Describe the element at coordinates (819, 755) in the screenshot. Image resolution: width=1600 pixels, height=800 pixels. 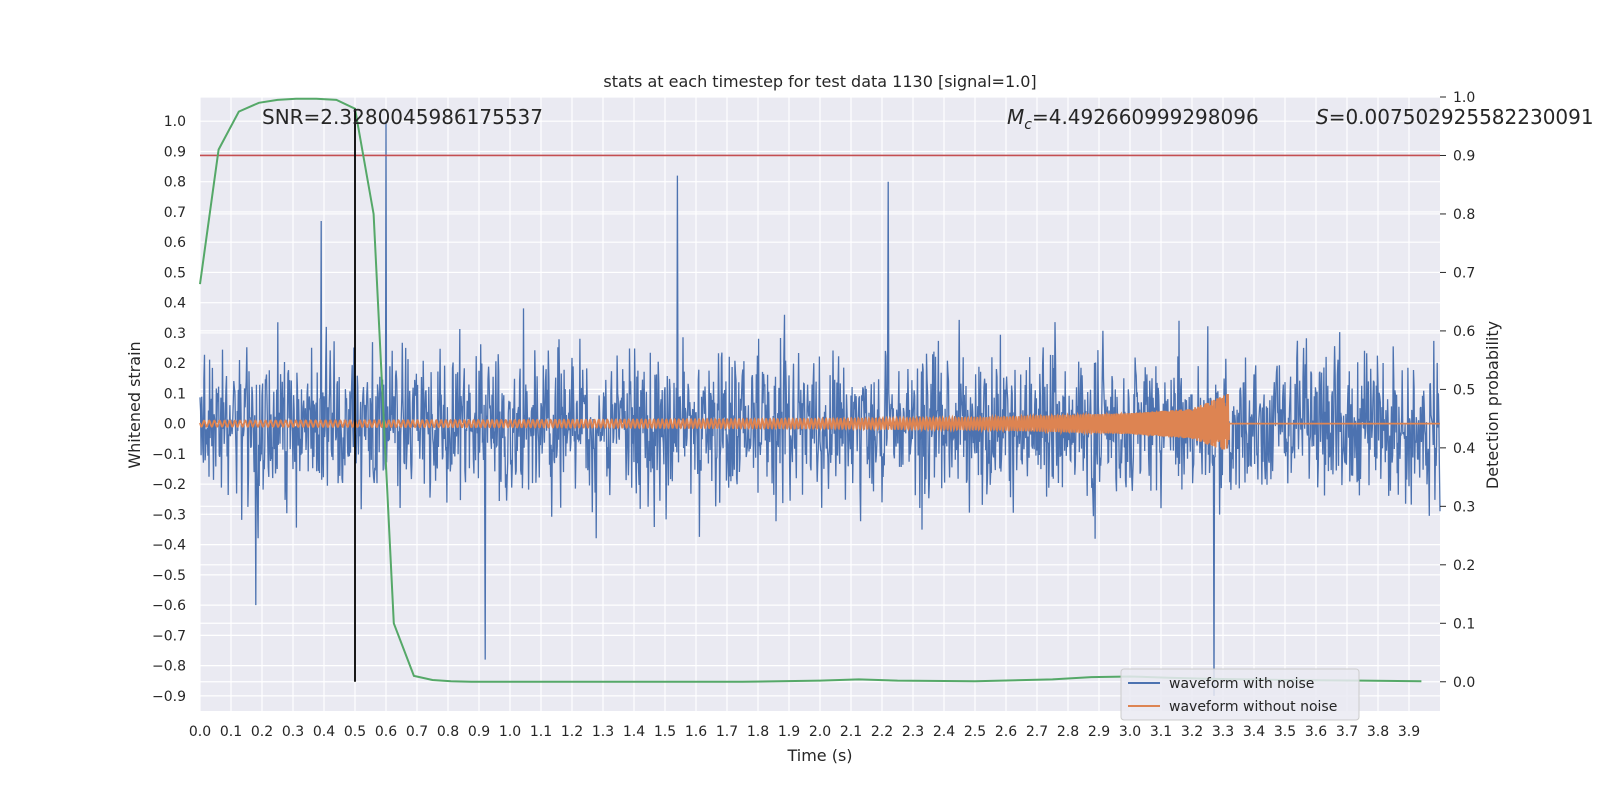
I see `x-axis-label: Time (s)` at that location.